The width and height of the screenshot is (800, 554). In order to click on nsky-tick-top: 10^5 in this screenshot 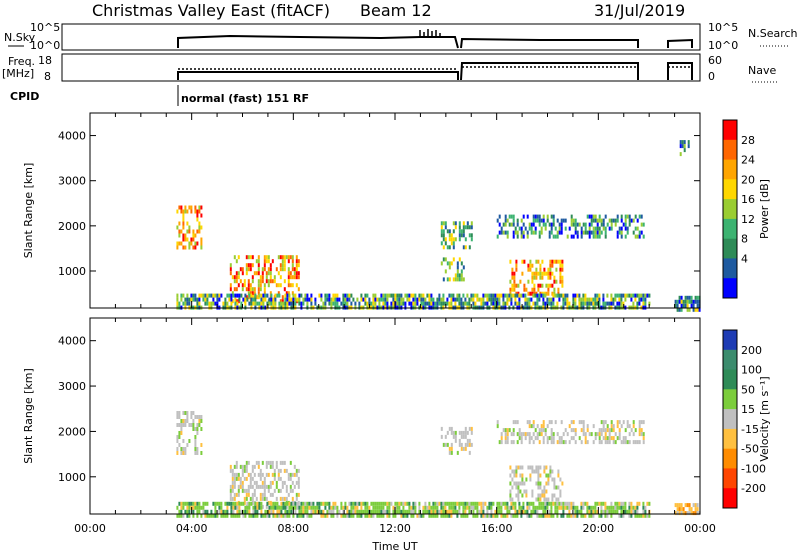, I will do `click(45, 27)`.